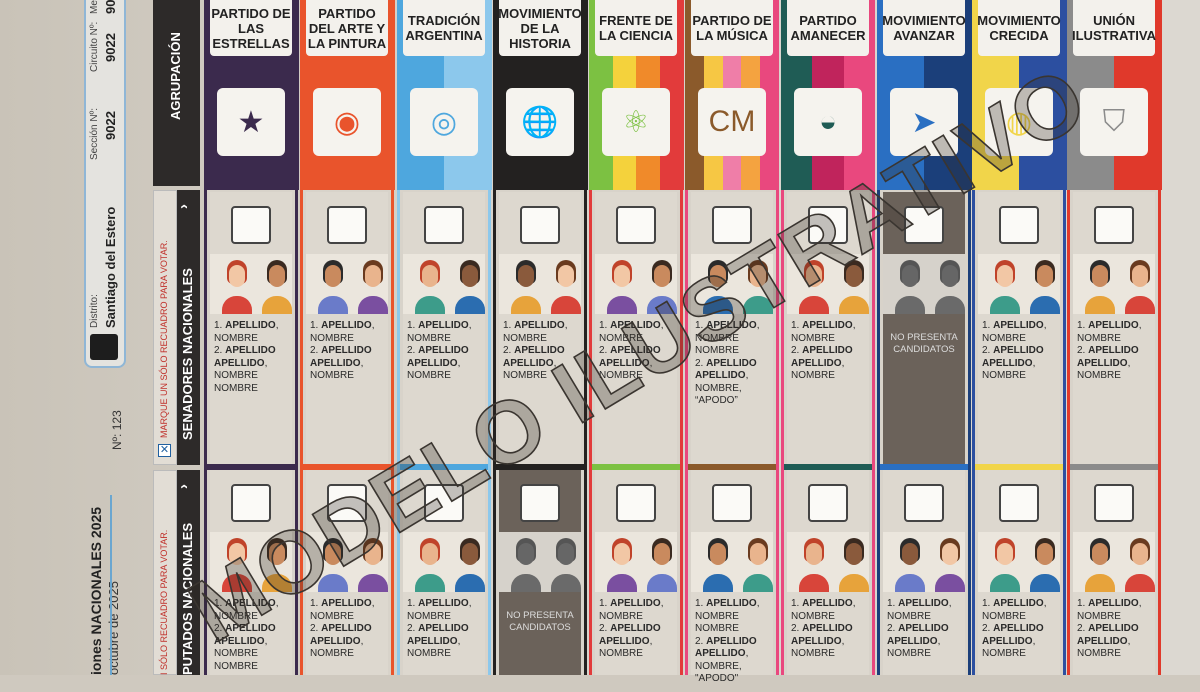 The width and height of the screenshot is (1200, 692). I want to click on atom-icon: ⚛, so click(636, 122).